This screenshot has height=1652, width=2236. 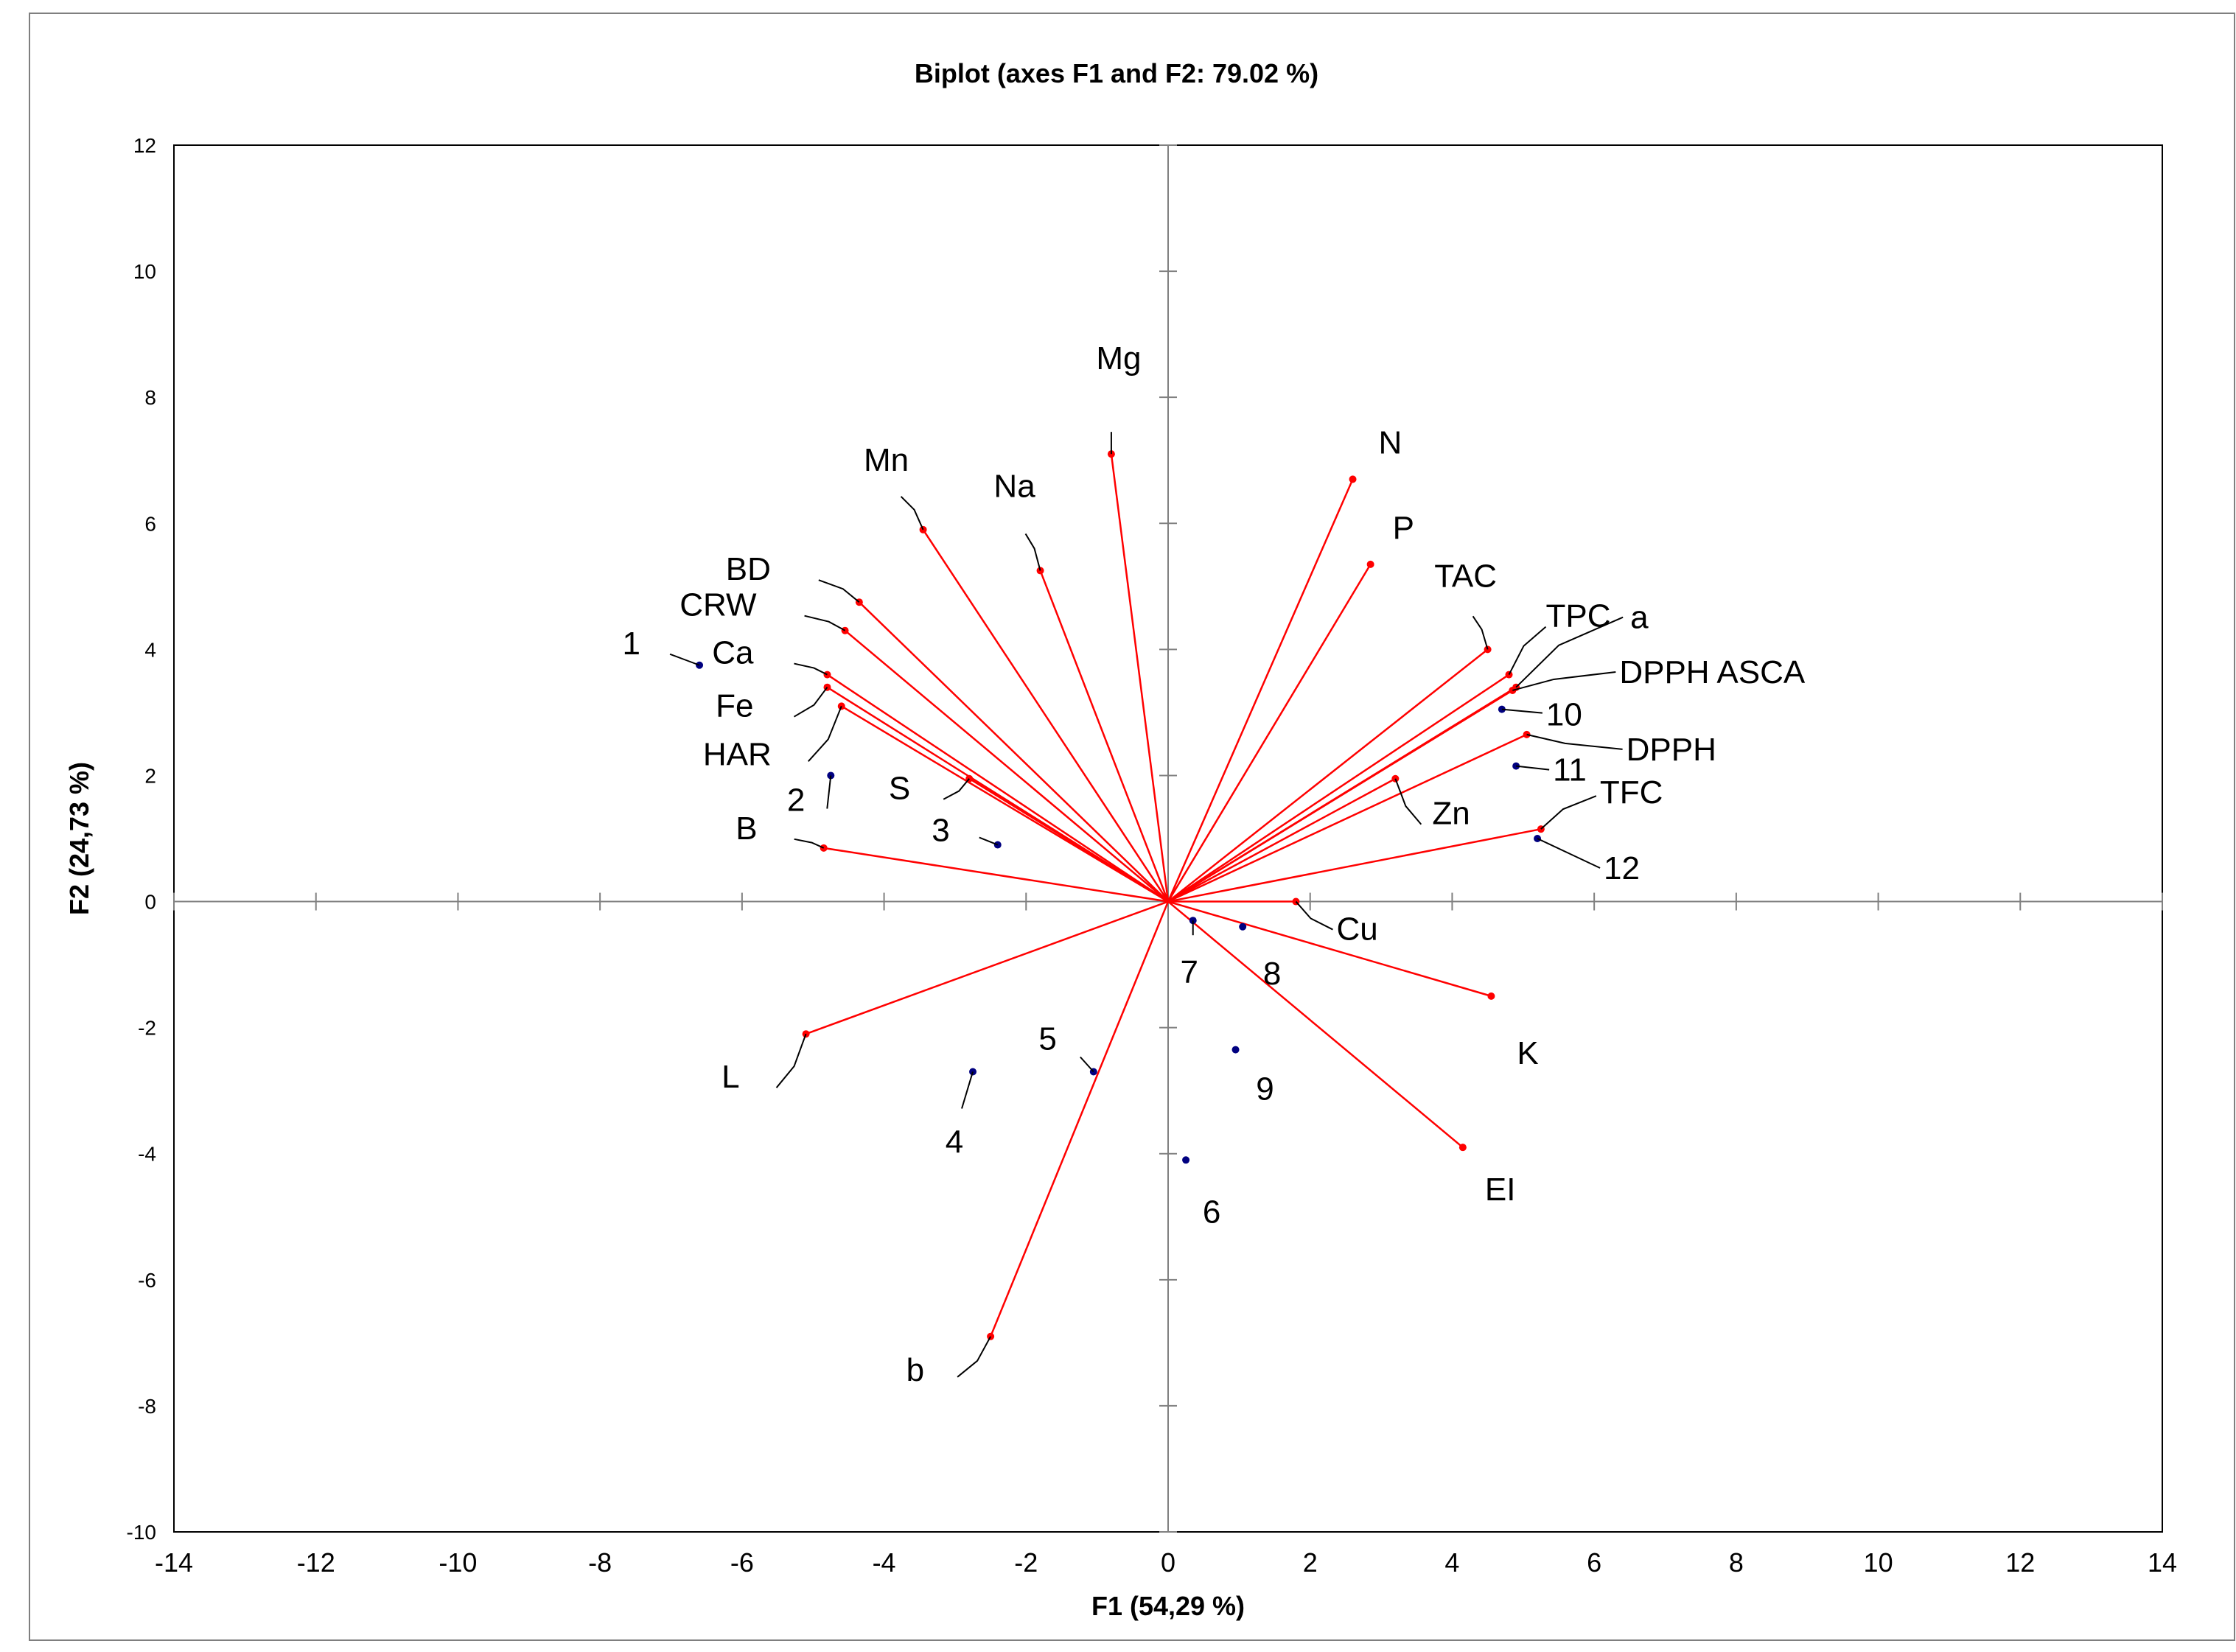 I want to click on variable-label-k: K, so click(x=1528, y=1053).